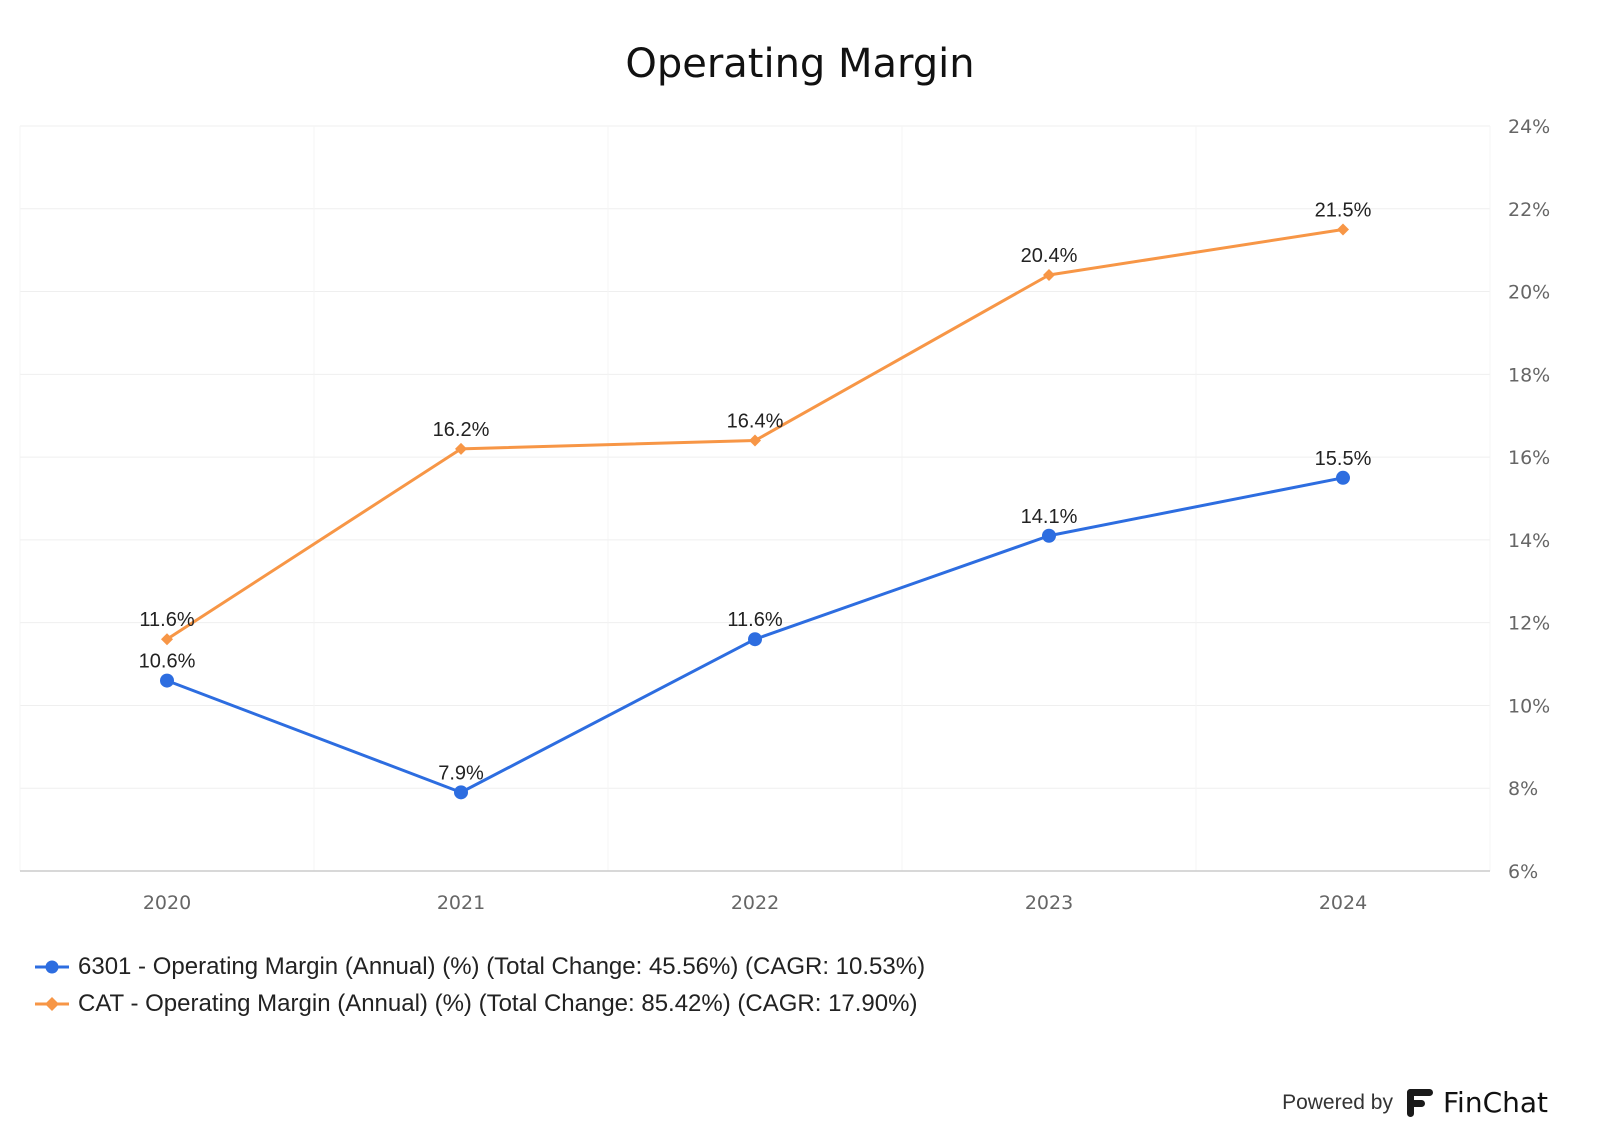 The height and width of the screenshot is (1134, 1600). What do you see at coordinates (1529, 293) in the screenshot?
I see `y-tick-label: 20%` at bounding box center [1529, 293].